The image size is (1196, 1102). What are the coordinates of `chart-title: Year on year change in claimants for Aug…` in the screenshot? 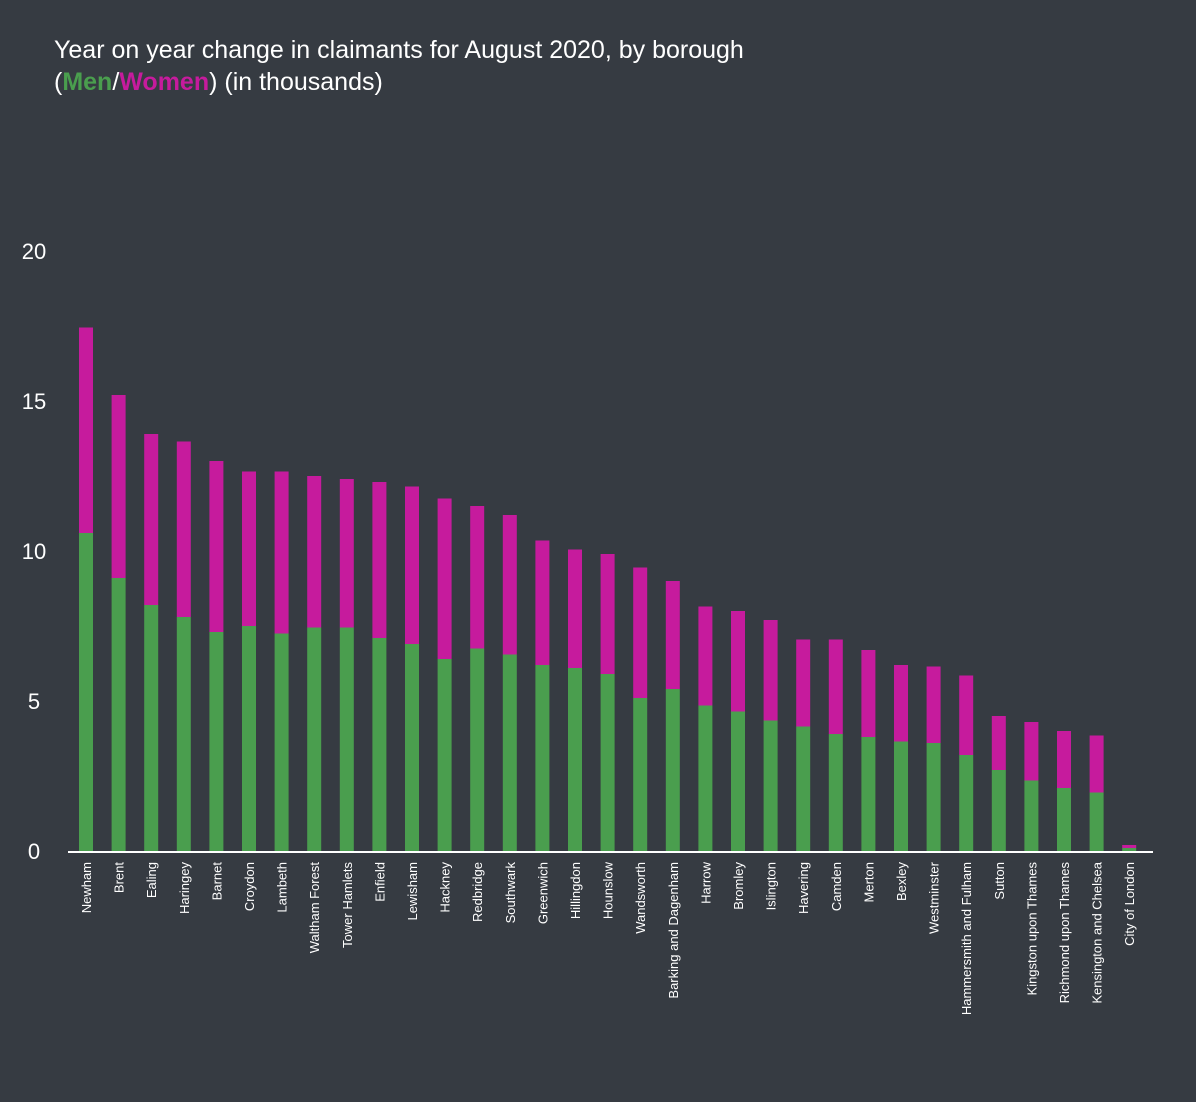 It's located at (399, 66).